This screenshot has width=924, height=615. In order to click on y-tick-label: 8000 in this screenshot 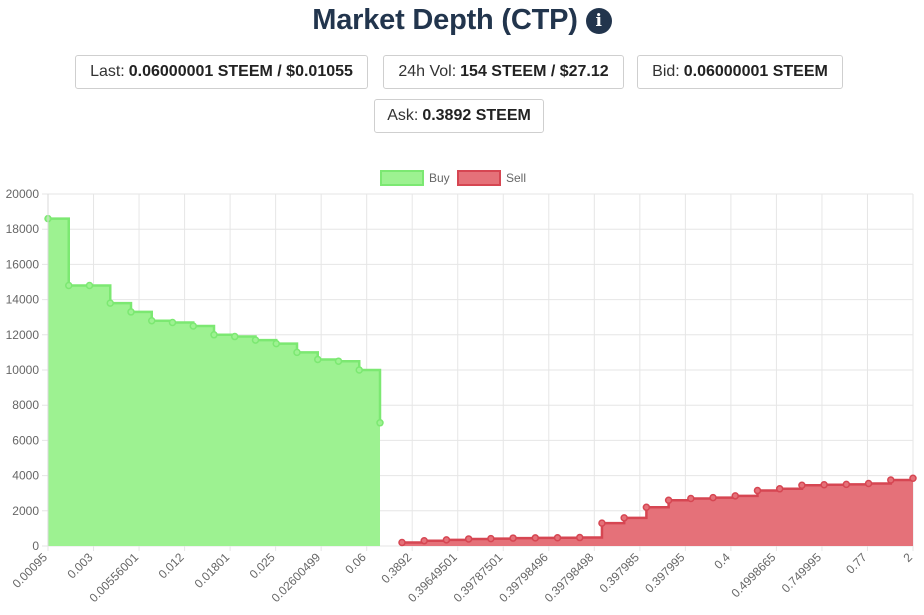, I will do `click(25, 405)`.